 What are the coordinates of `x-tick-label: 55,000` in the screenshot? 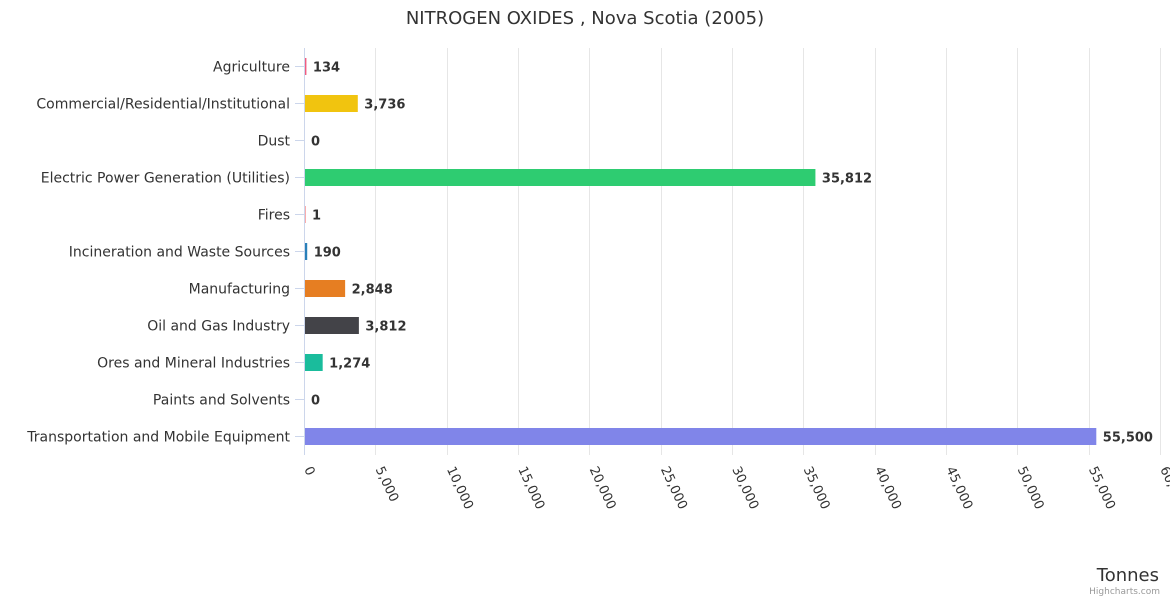 It's located at (1101, 488).